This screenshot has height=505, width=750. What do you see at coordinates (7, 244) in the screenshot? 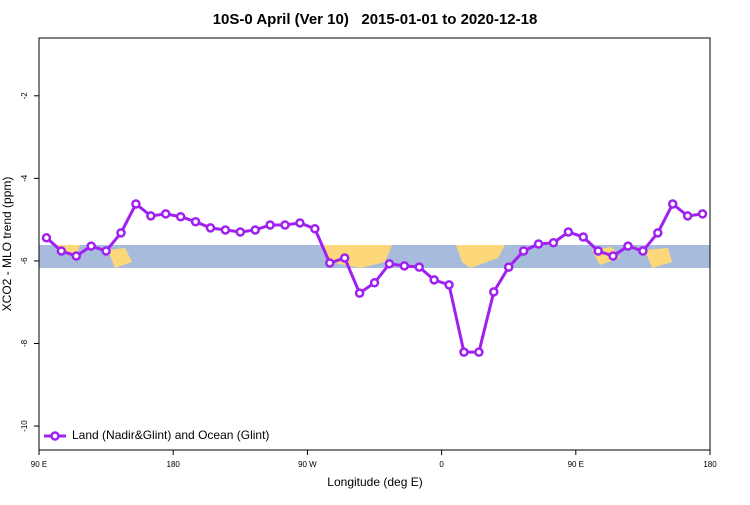
I see `y-axis-label: XCO2 - MLO trend (ppm)` at bounding box center [7, 244].